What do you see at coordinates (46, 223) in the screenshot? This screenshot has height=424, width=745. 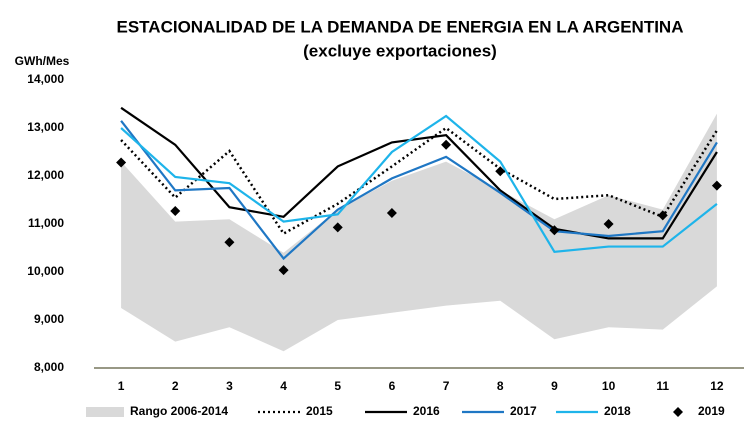 I see `y-tick-label: 11,000` at bounding box center [46, 223].